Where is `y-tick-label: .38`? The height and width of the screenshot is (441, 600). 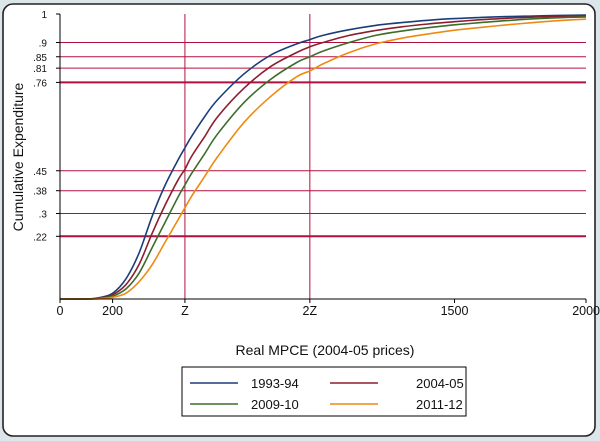
y-tick-label: .38 is located at coordinates (40, 192).